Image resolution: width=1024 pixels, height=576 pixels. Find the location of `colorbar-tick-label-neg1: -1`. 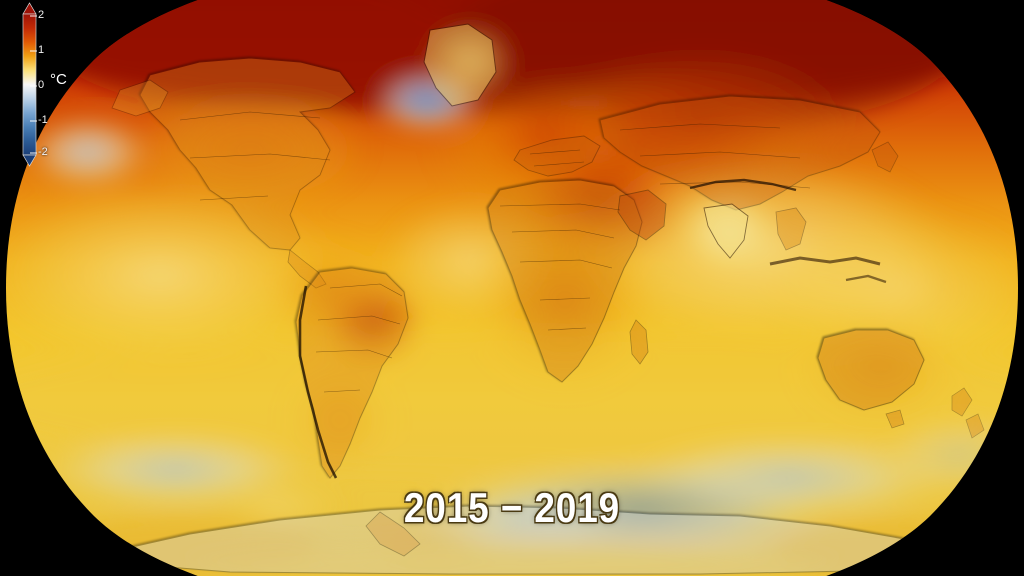

colorbar-tick-label-neg1: -1 is located at coordinates (43, 120).